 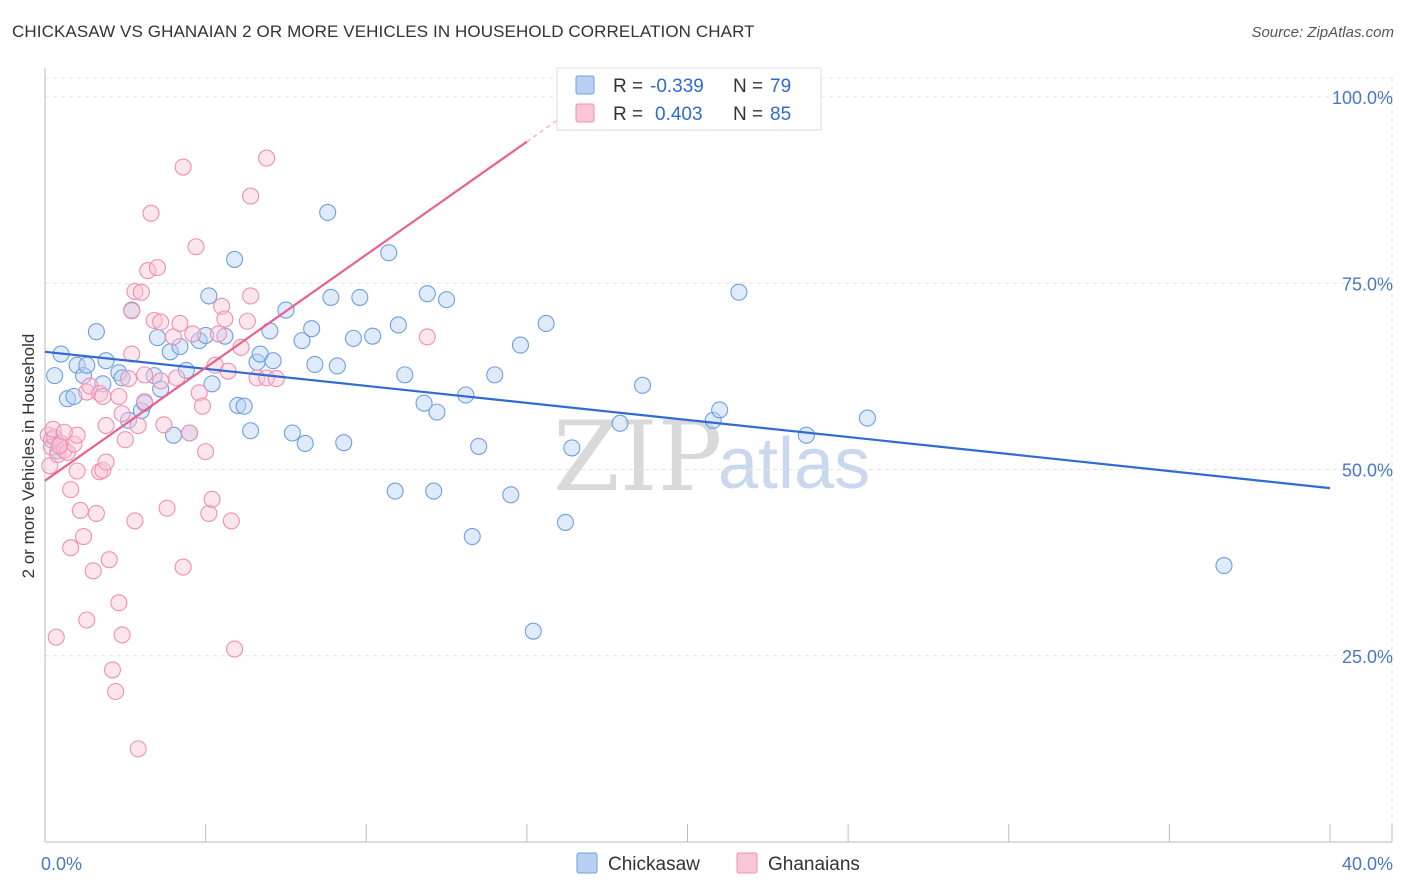 What do you see at coordinates (28, 456) in the screenshot?
I see `y-axis-title: 2 or more Vehicles in Household` at bounding box center [28, 456].